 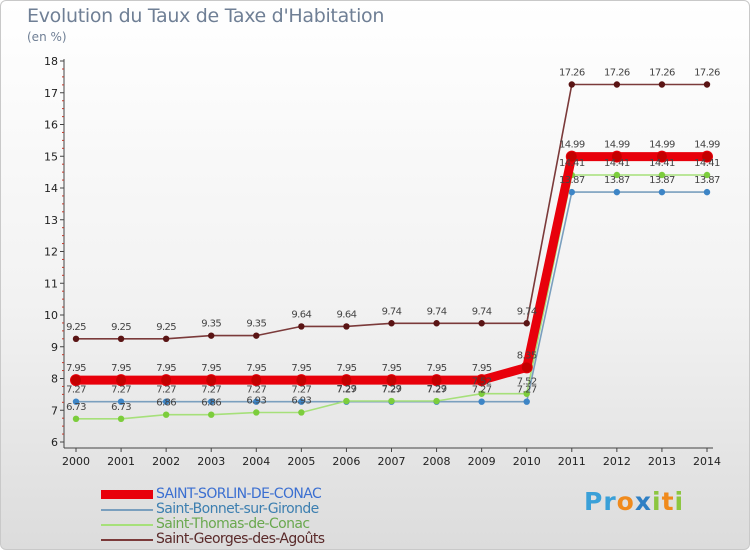 I want to click on data-label: 9.35, so click(x=211, y=324).